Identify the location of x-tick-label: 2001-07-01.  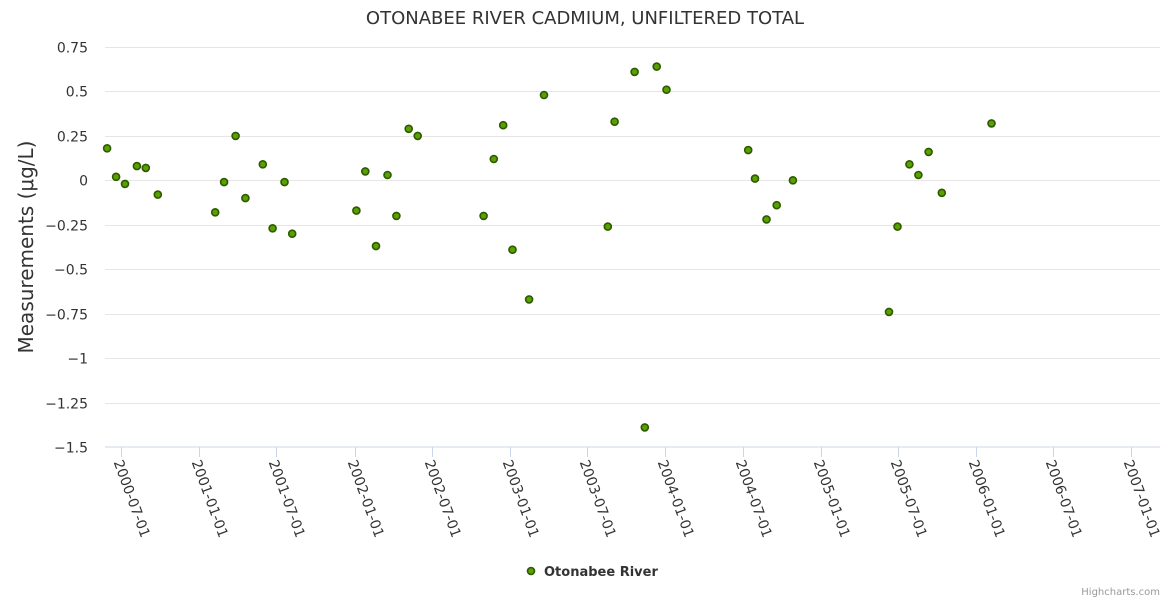
(286, 499).